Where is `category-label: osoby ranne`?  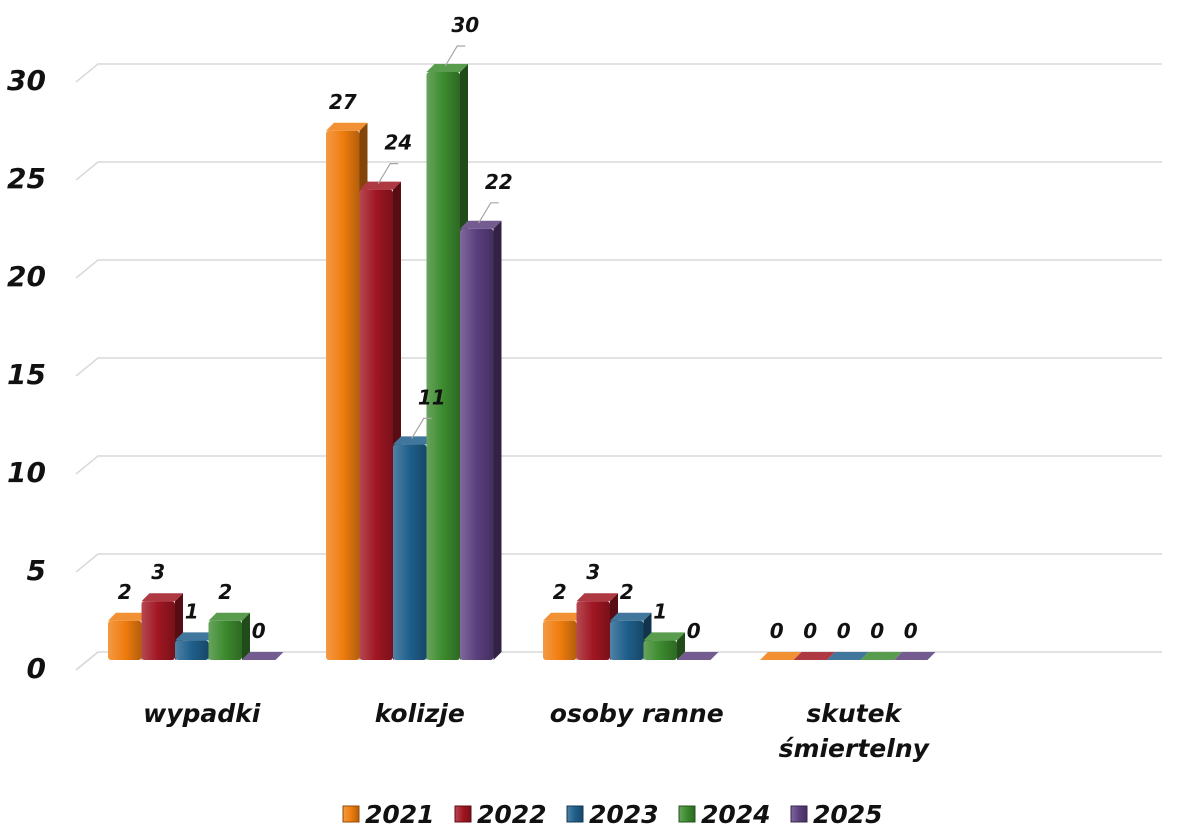 category-label: osoby ranne is located at coordinates (637, 713).